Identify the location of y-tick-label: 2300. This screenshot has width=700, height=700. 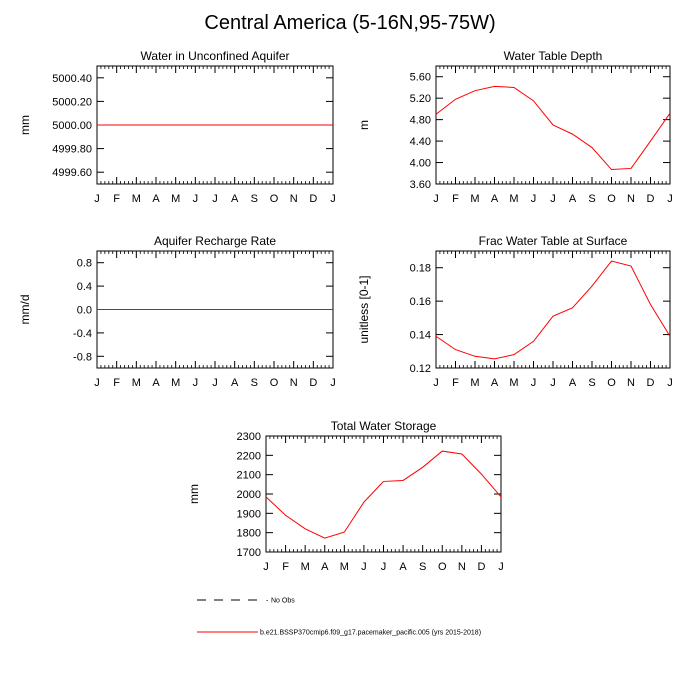
(249, 437).